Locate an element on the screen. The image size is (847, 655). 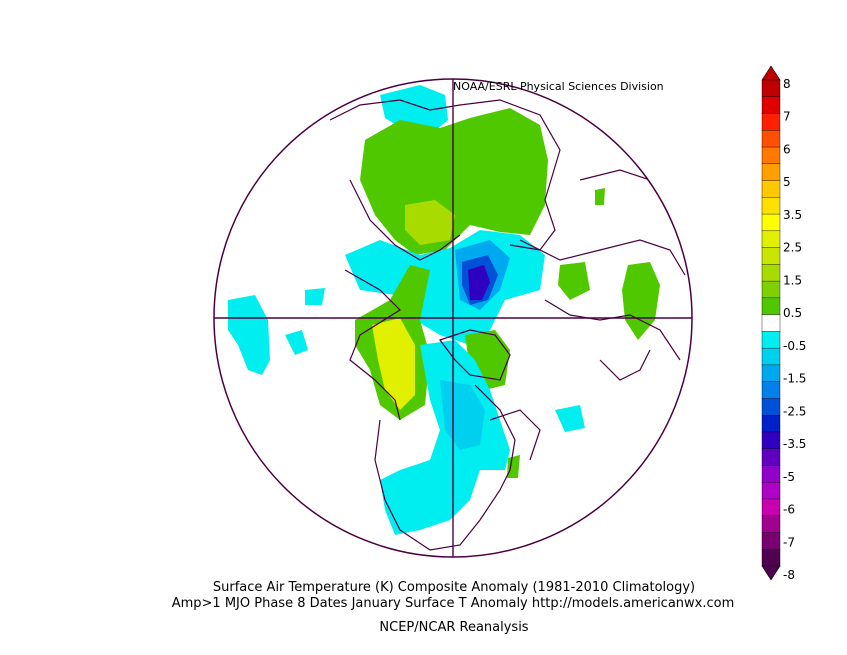
colorbar-label: -7 is located at coordinates (789, 542).